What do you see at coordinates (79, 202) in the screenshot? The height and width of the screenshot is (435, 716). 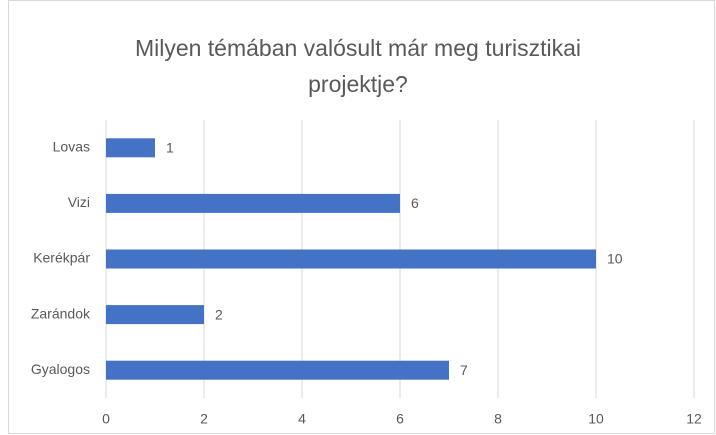 I see `y-tick-label: Vizi` at bounding box center [79, 202].